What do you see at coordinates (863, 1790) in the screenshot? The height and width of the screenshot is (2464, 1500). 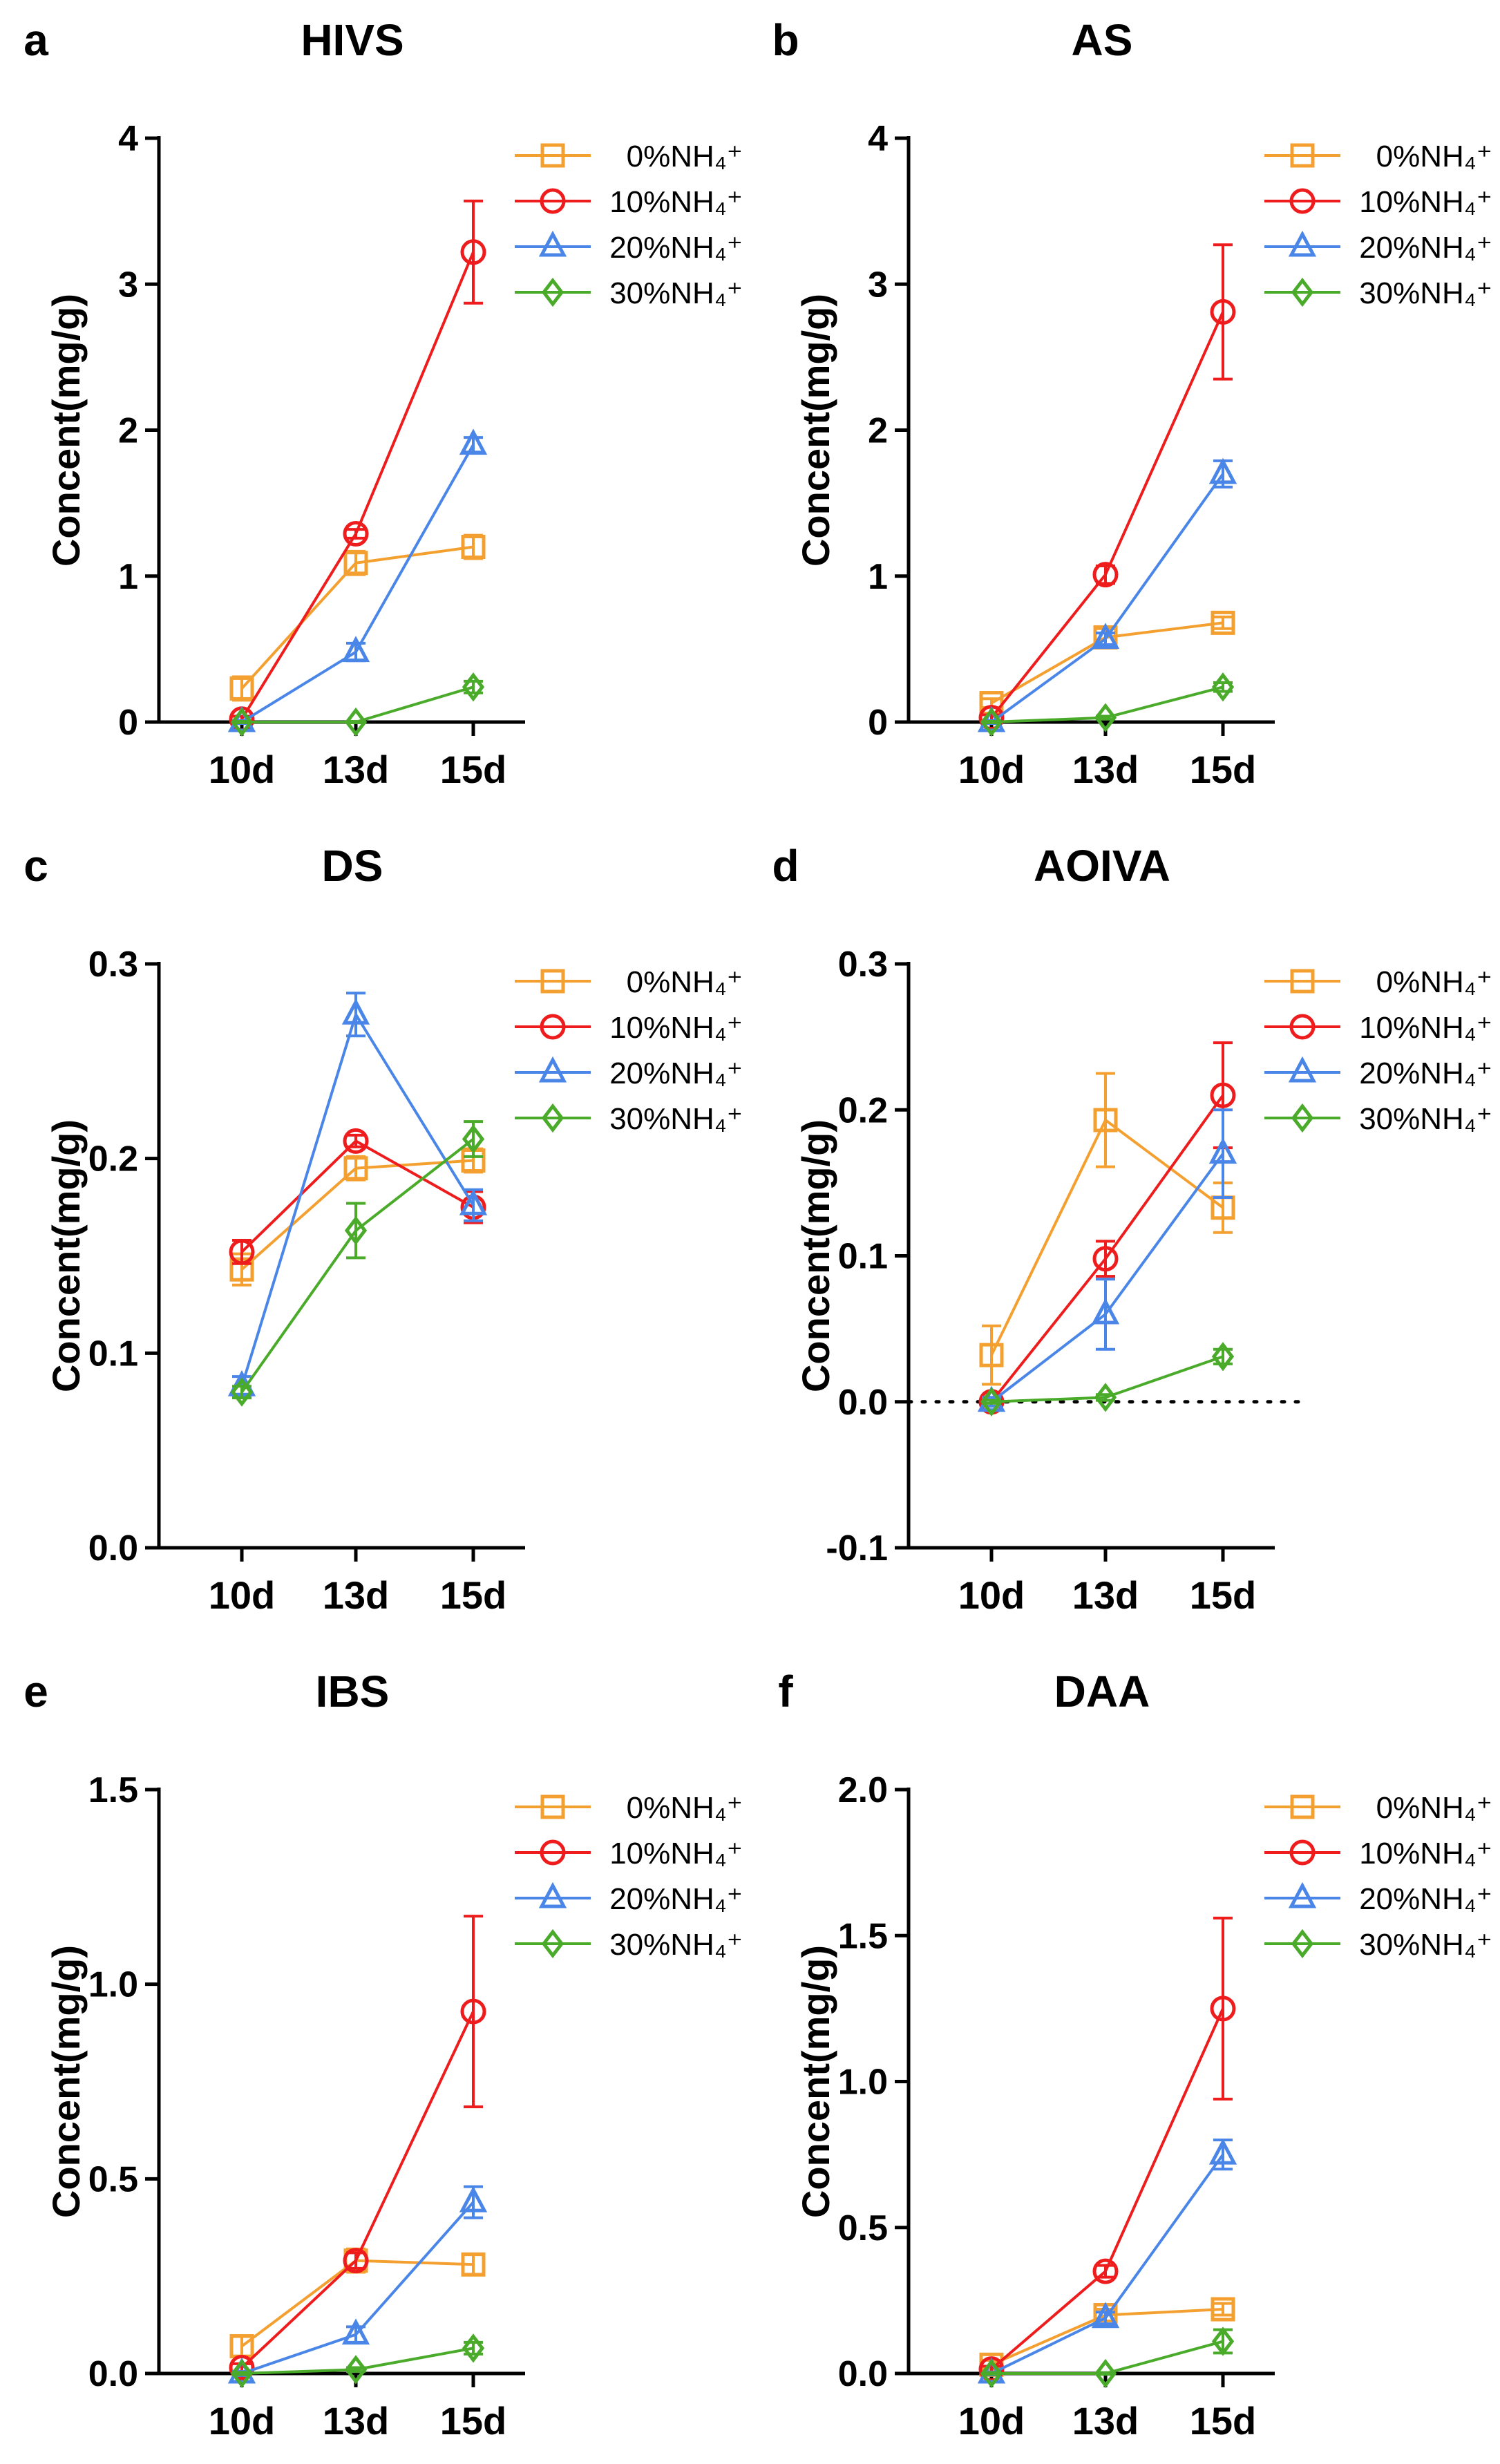 I see `y-tick-label: 2.0` at bounding box center [863, 1790].